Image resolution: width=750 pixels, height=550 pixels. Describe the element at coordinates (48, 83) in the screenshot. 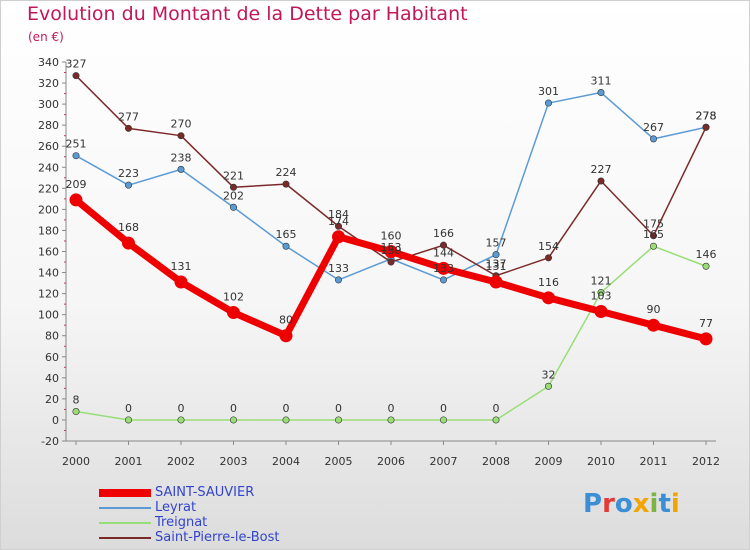

I see `y-tick-label: 320` at that location.